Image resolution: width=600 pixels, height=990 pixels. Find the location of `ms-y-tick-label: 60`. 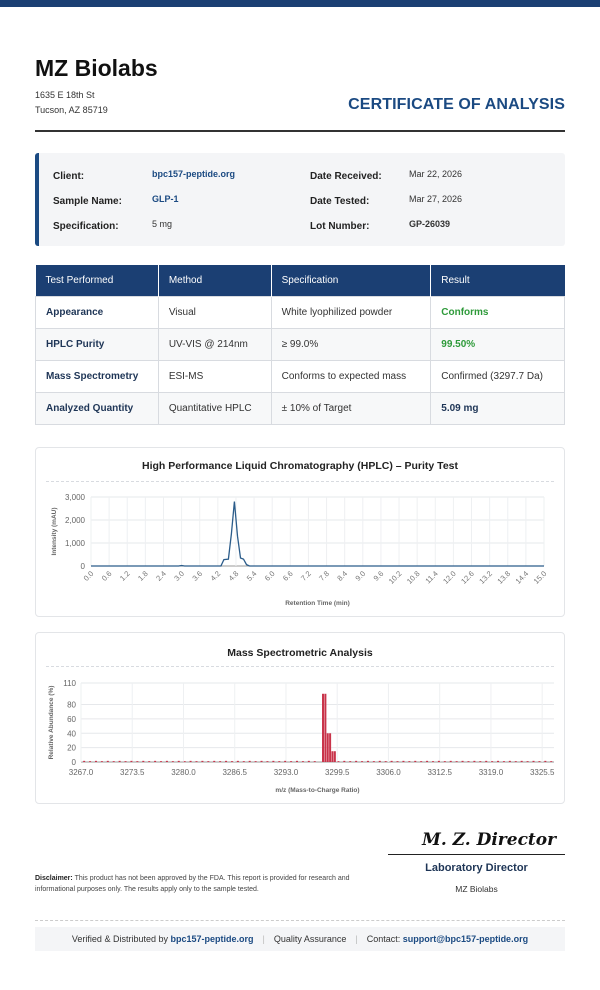

ms-y-tick-label: 60 is located at coordinates (71, 719).